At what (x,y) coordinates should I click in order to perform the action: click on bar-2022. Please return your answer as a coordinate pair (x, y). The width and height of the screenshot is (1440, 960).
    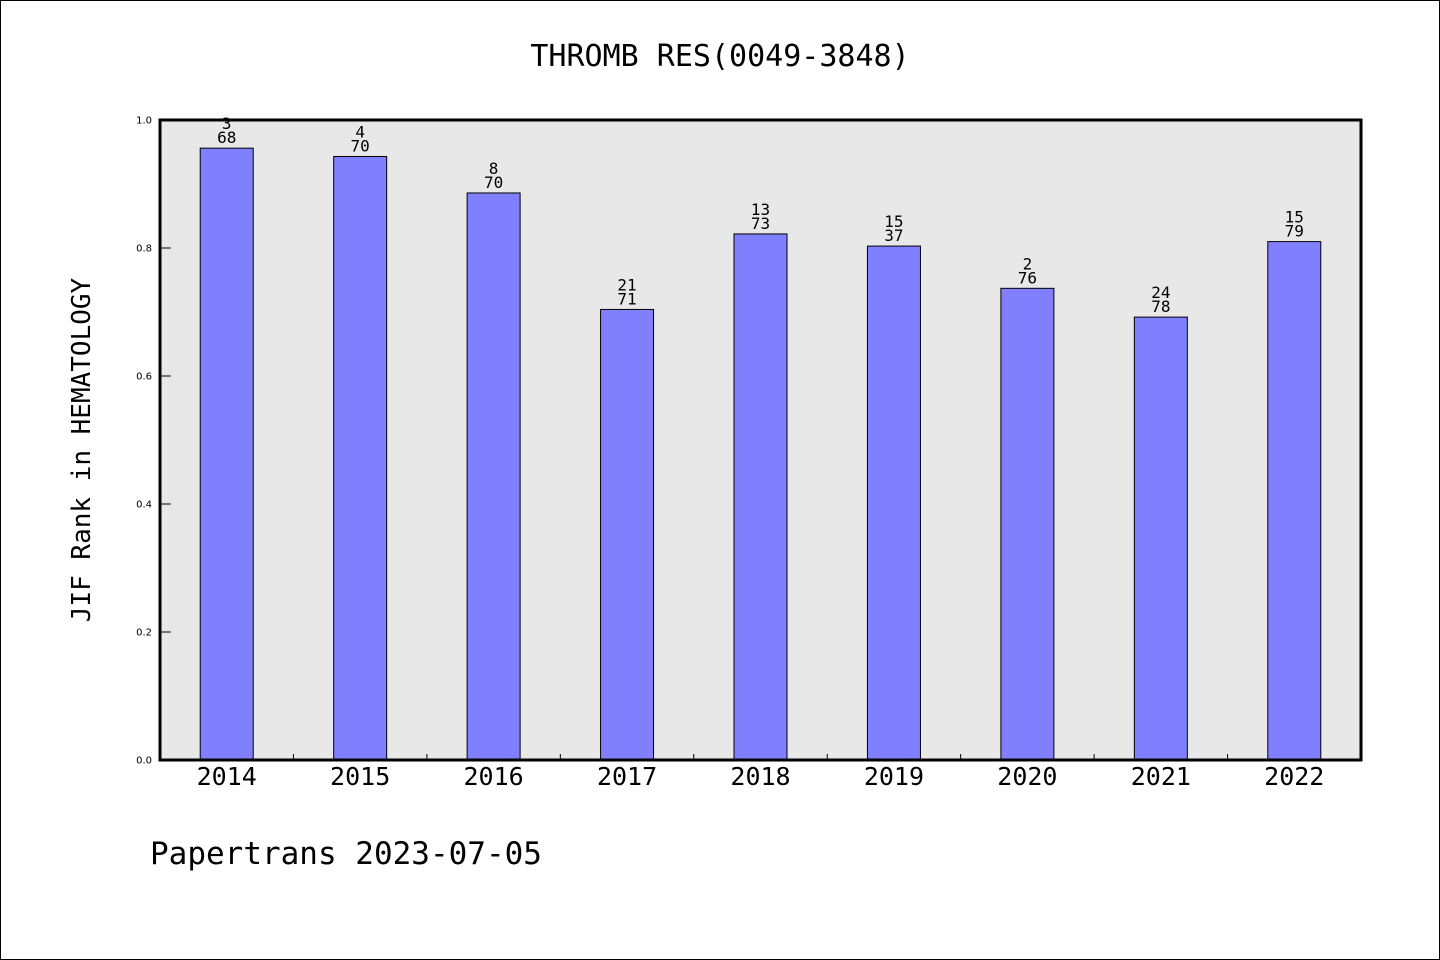
    Looking at the image, I should click on (1294, 501).